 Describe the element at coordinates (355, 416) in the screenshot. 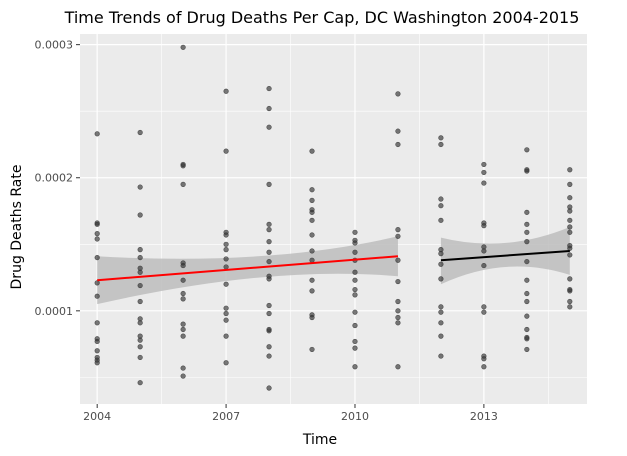

I see `x-tick-label: 2010` at that location.